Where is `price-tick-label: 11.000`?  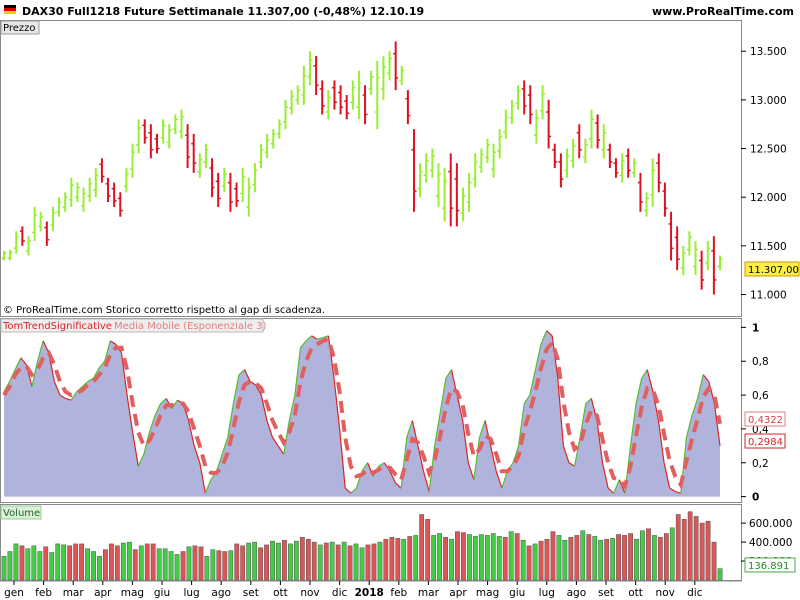 price-tick-label: 11.000 is located at coordinates (768, 296).